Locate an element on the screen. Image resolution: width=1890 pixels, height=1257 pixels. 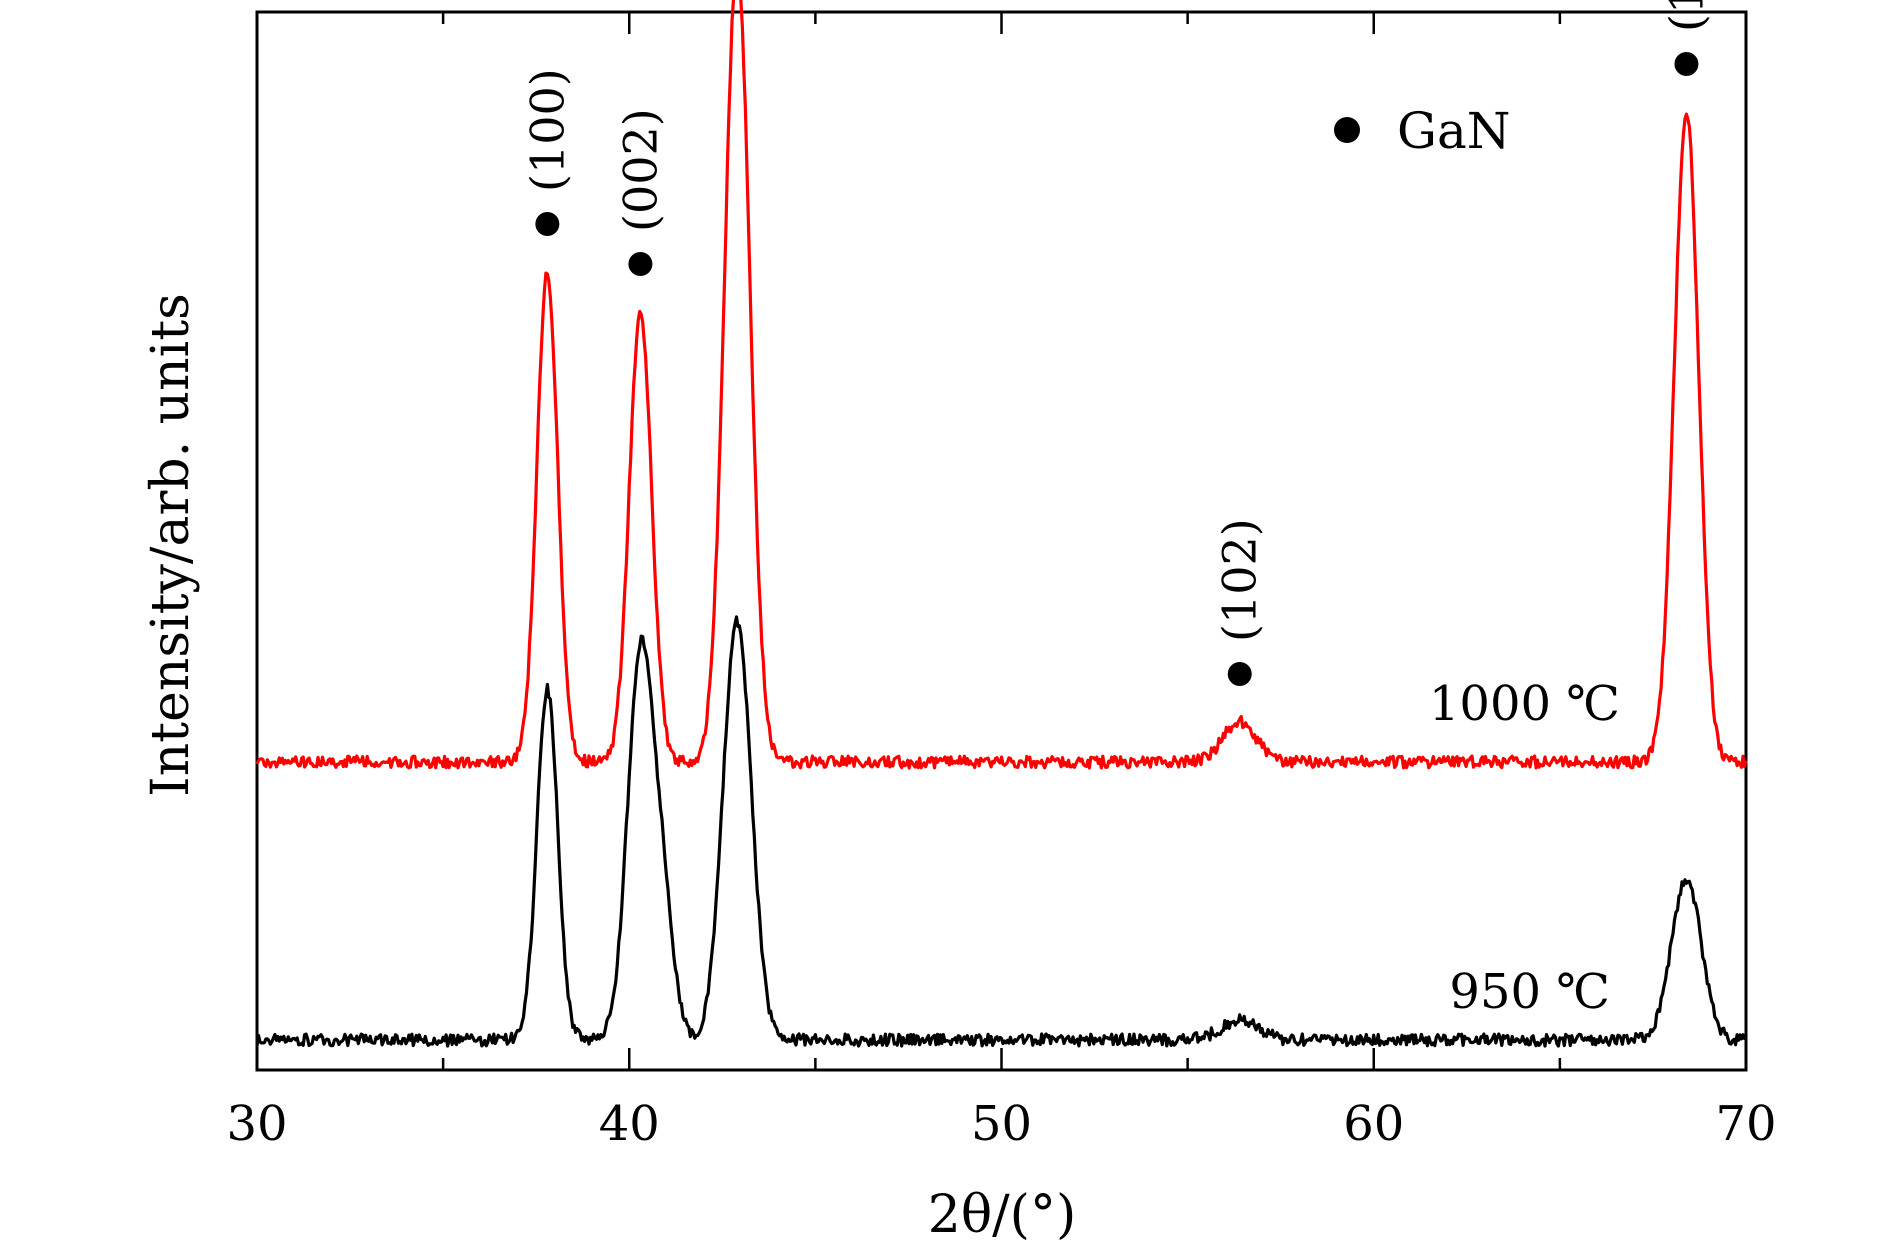
series-labels: 1000 ℃ 950 ℃ is located at coordinates (1524, 848).